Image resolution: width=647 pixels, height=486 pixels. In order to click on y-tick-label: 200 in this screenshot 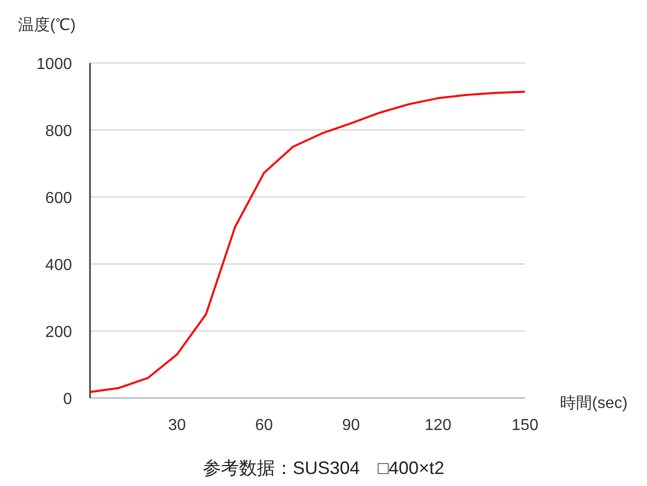, I will do `click(58, 332)`.